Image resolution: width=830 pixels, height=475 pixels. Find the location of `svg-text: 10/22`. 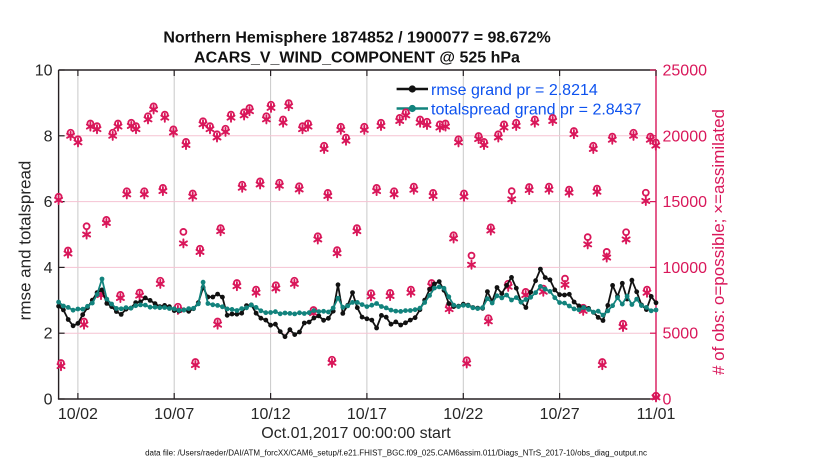

svg-text: 10/22 is located at coordinates (463, 414).